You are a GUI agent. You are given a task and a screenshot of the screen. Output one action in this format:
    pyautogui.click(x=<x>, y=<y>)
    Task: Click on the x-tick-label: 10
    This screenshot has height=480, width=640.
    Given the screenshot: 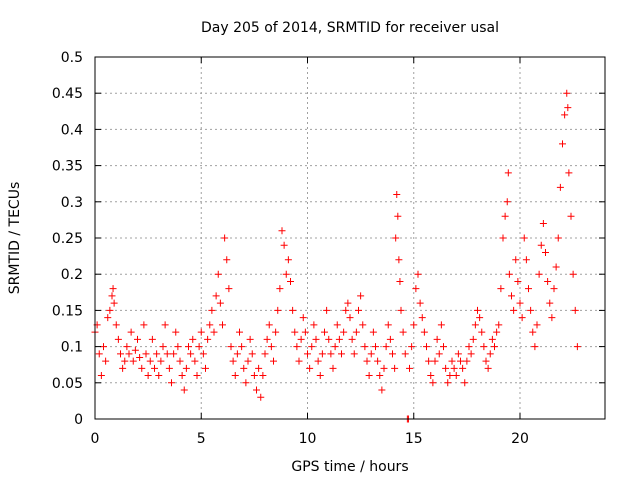 What is the action you would take?
    pyautogui.click(x=308, y=439)
    